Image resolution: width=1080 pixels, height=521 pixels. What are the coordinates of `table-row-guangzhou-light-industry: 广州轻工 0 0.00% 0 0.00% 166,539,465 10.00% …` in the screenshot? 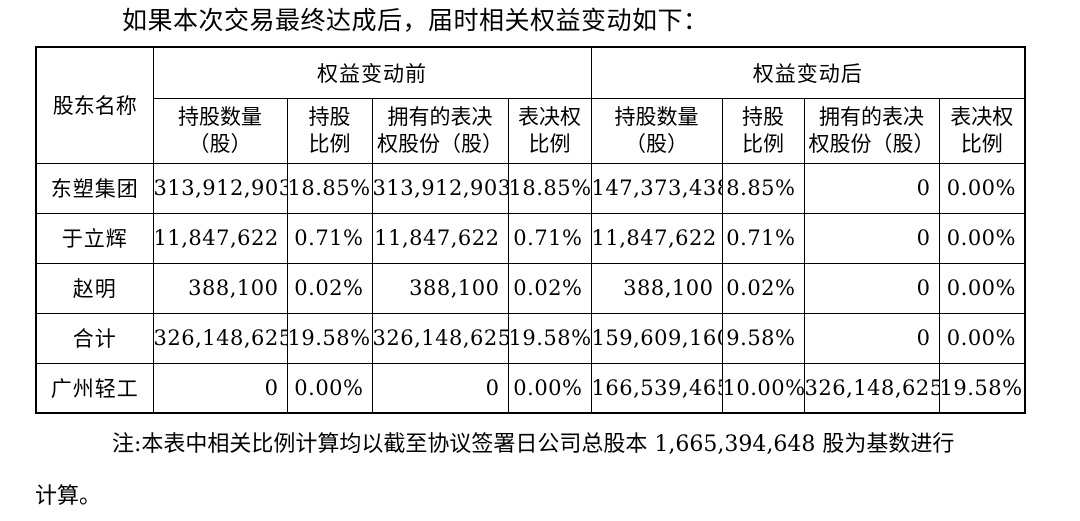 It's located at (530, 388).